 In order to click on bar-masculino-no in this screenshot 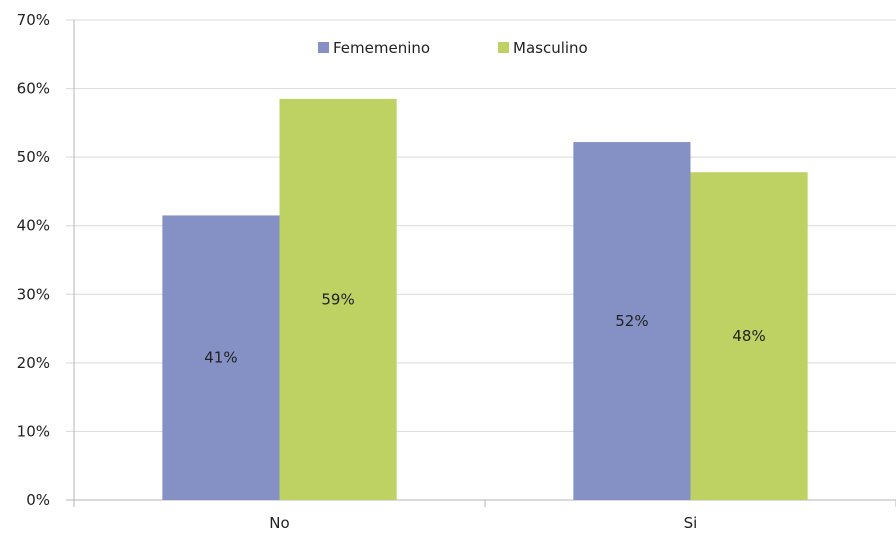, I will do `click(338, 299)`.